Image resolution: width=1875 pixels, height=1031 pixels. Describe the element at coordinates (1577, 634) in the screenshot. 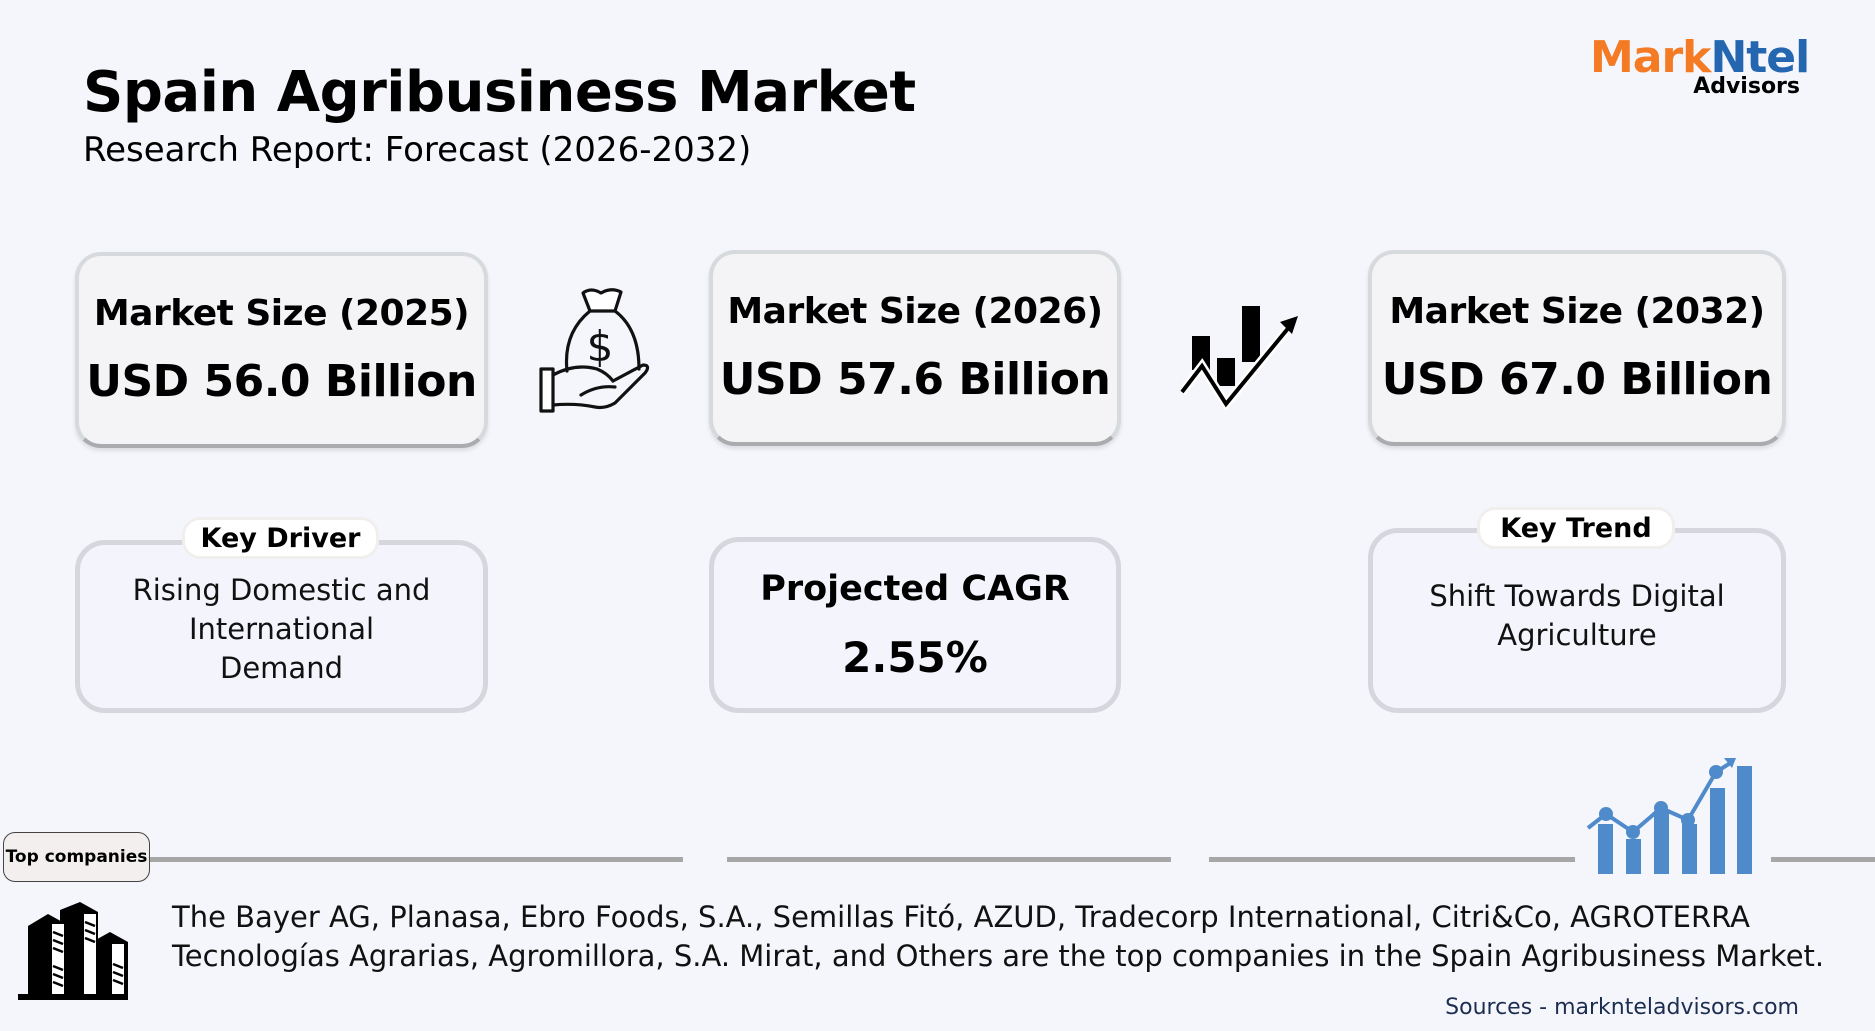

I see `key-trend-line: Agriculture` at that location.